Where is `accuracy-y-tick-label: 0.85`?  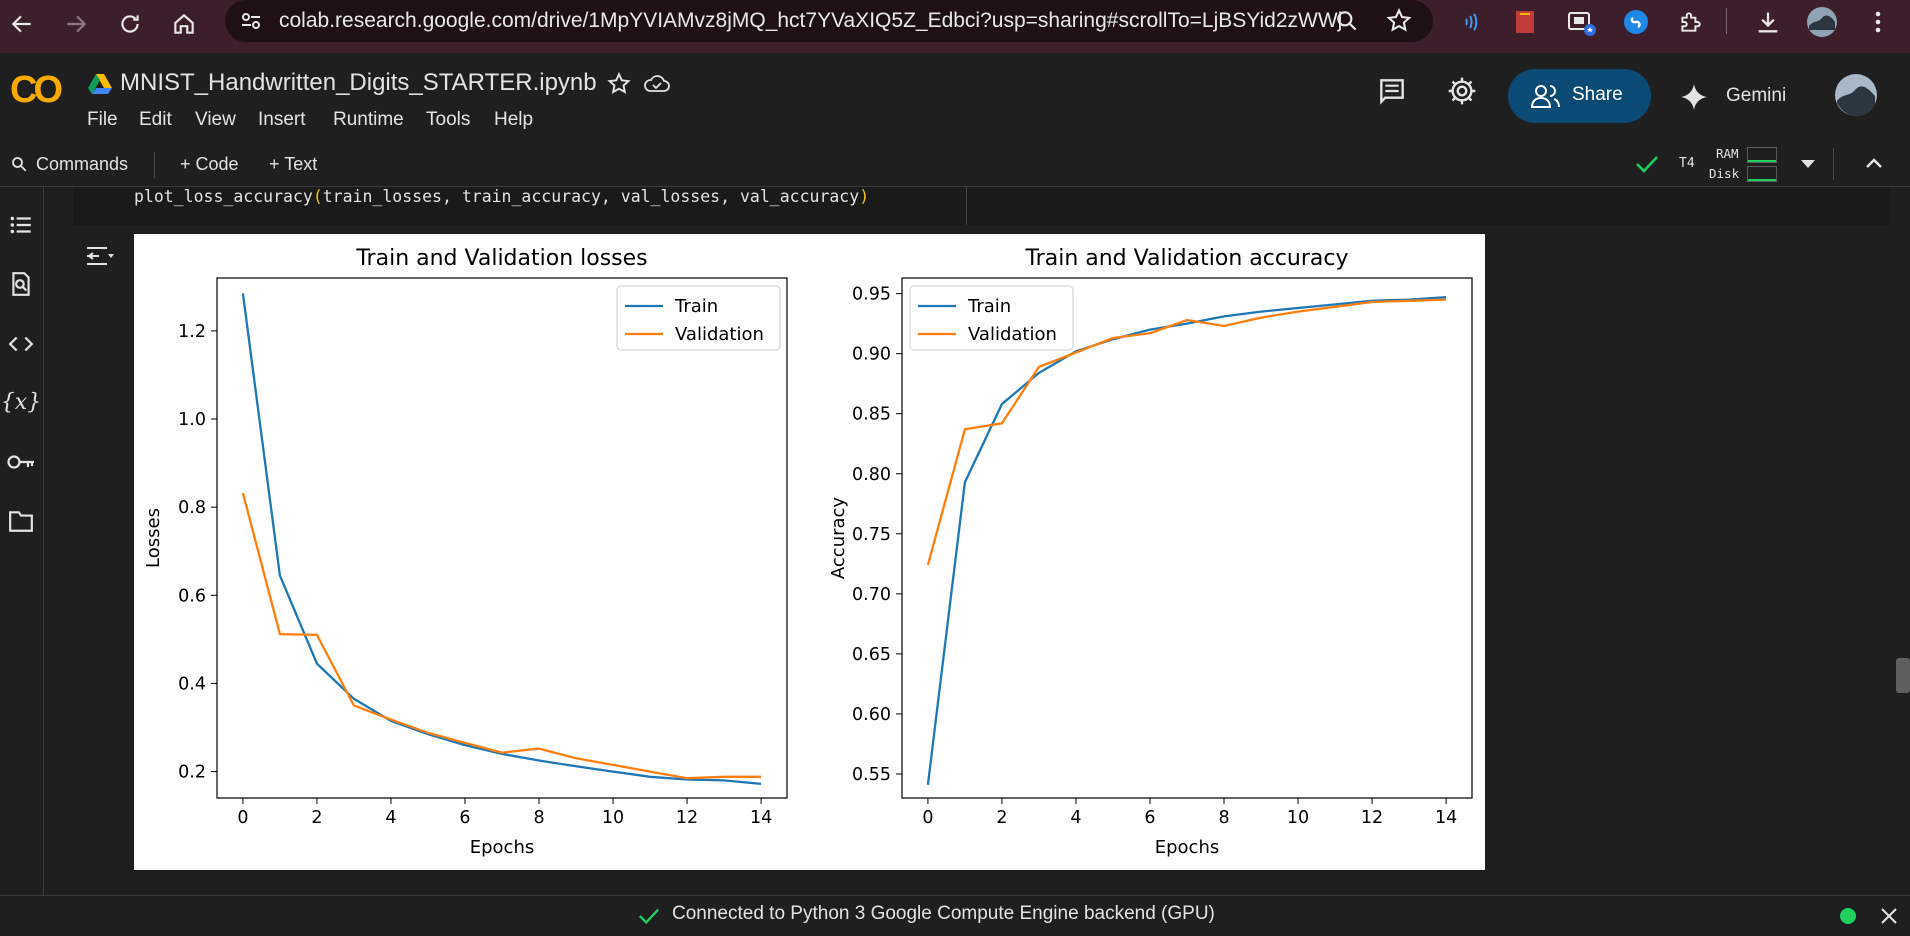 accuracy-y-tick-label: 0.85 is located at coordinates (871, 415).